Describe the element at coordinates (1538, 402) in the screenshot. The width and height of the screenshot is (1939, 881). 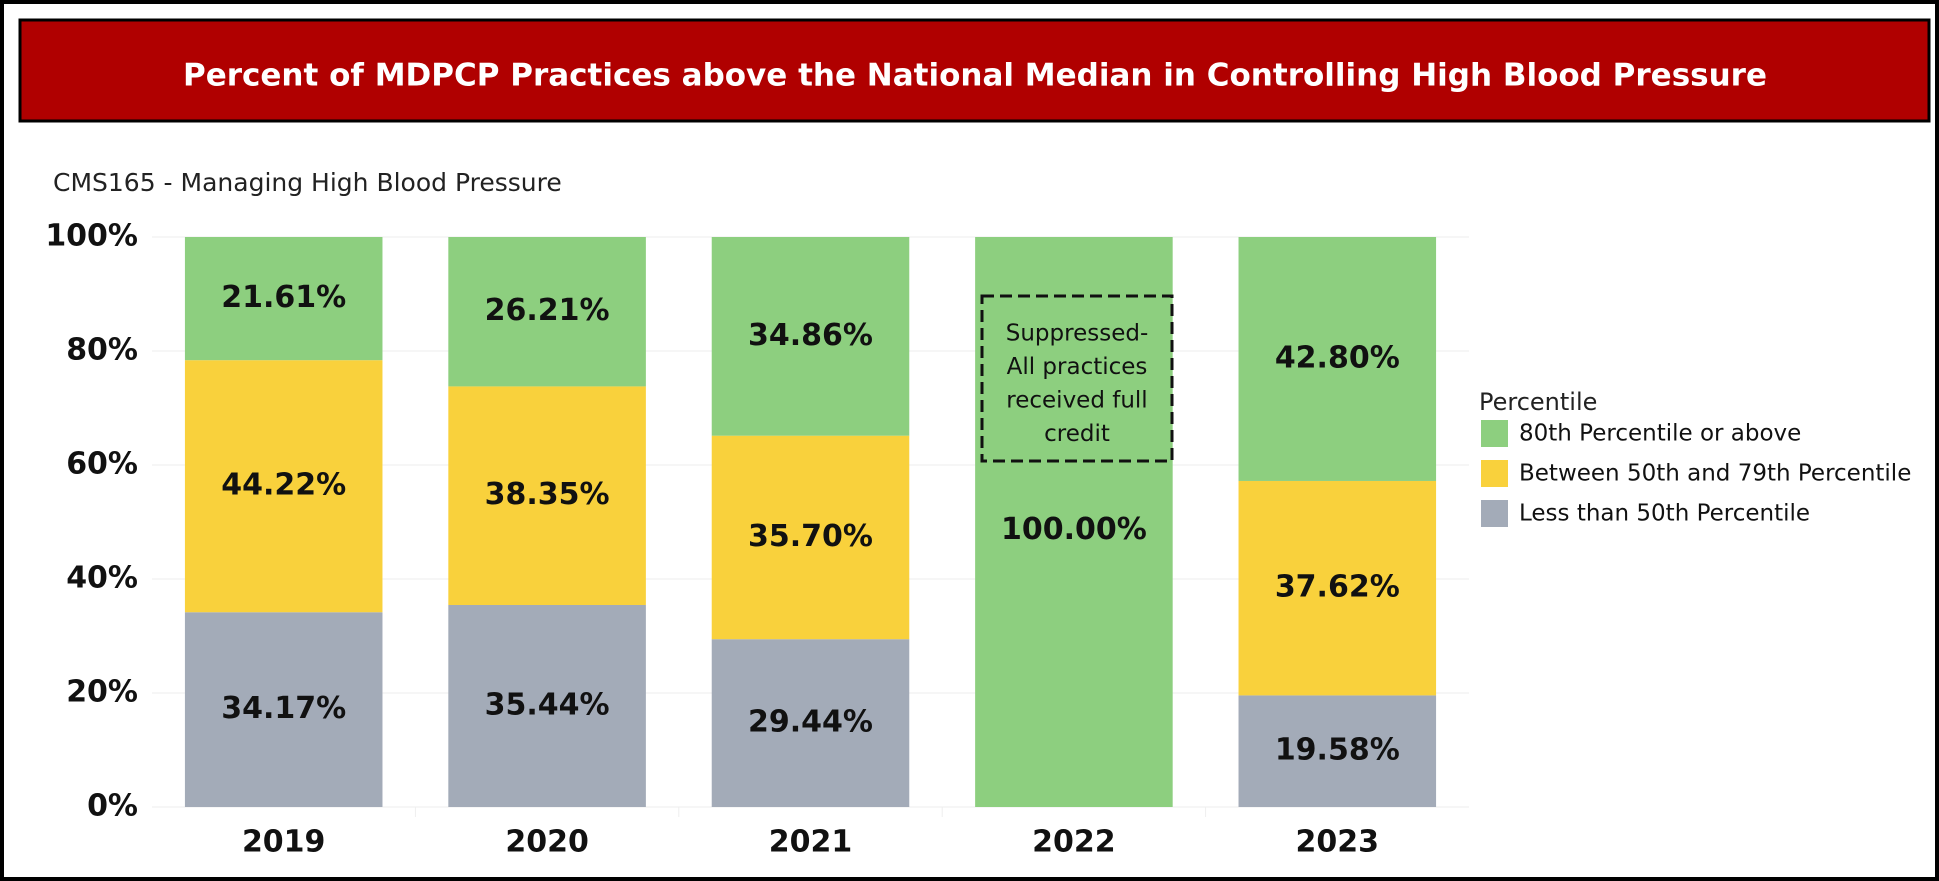
I see `legend-title: Percentile` at that location.